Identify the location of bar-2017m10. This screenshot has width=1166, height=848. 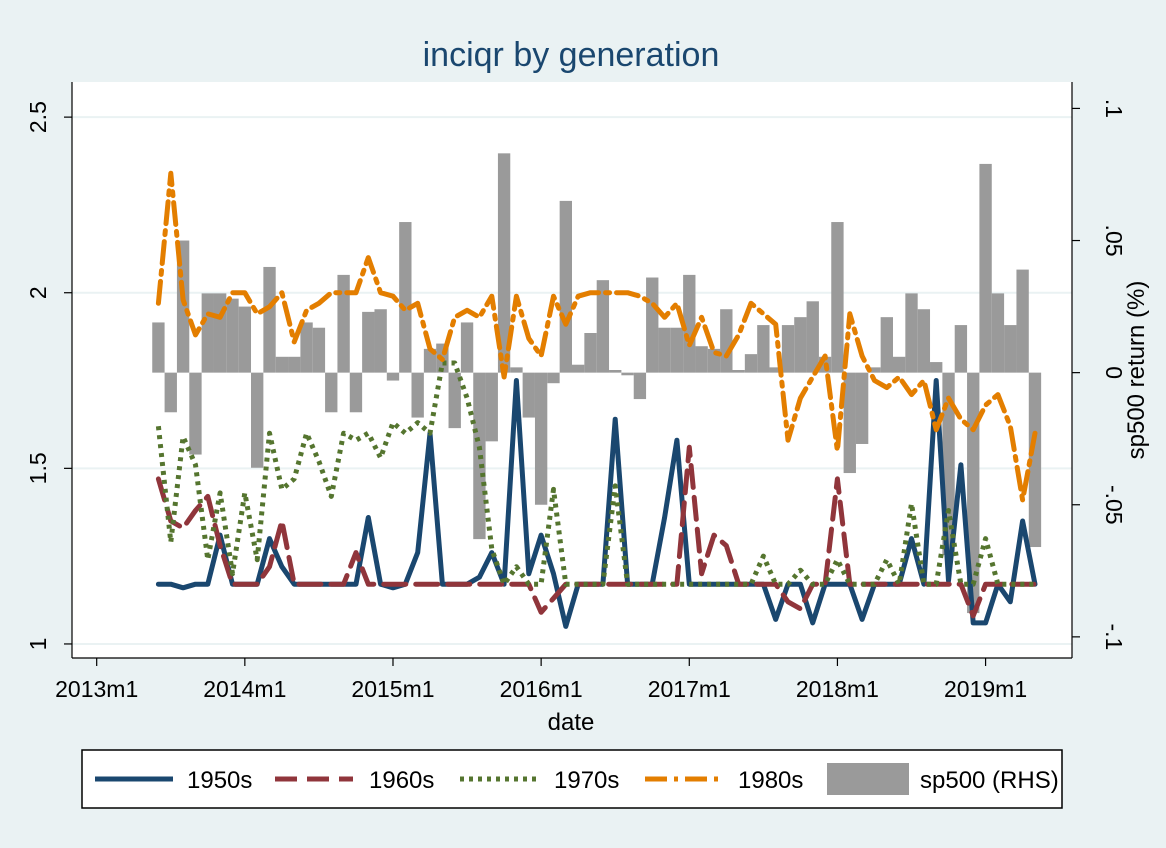
(800, 345).